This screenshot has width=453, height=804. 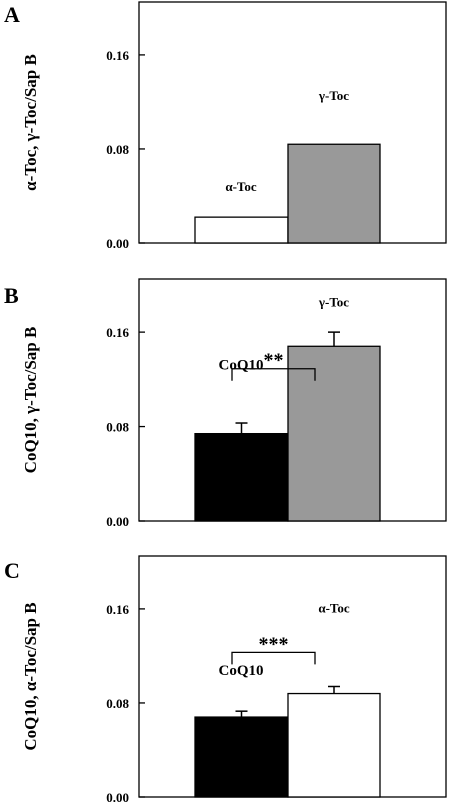 I want to click on panel-letter: C, so click(x=12, y=570).